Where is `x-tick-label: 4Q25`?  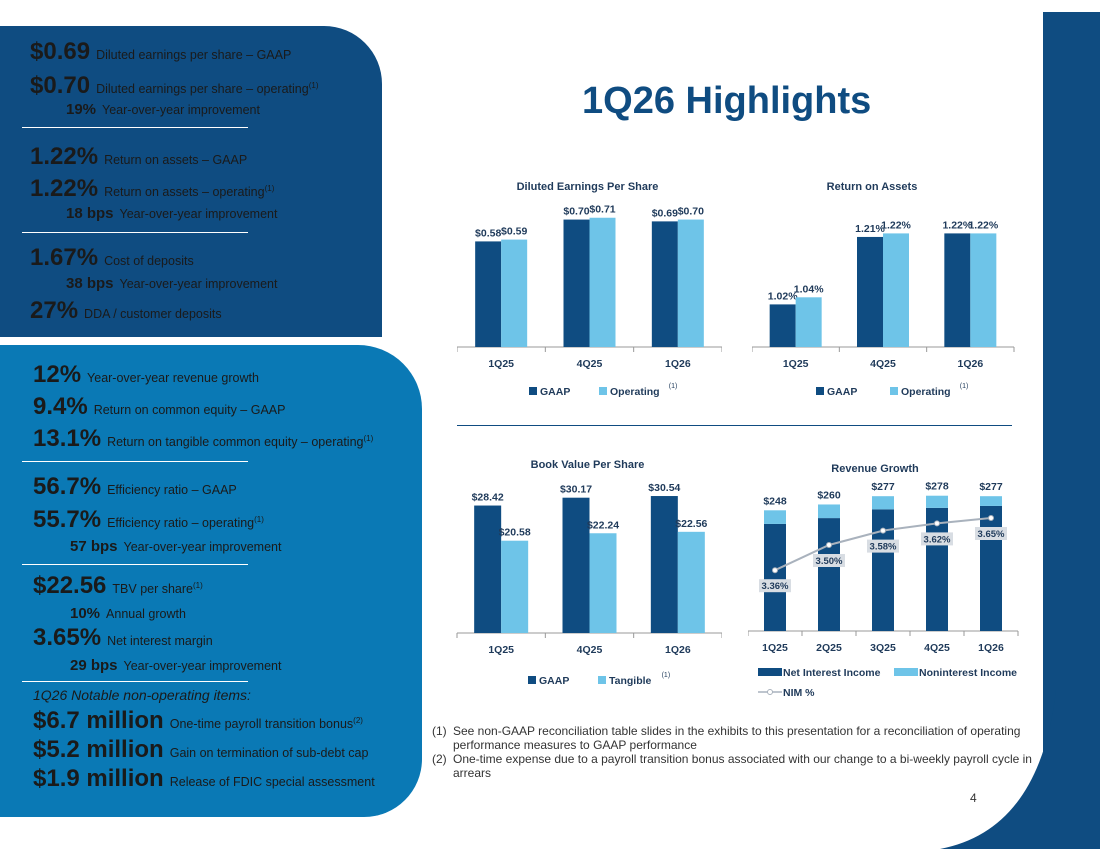 x-tick-label: 4Q25 is located at coordinates (590, 364).